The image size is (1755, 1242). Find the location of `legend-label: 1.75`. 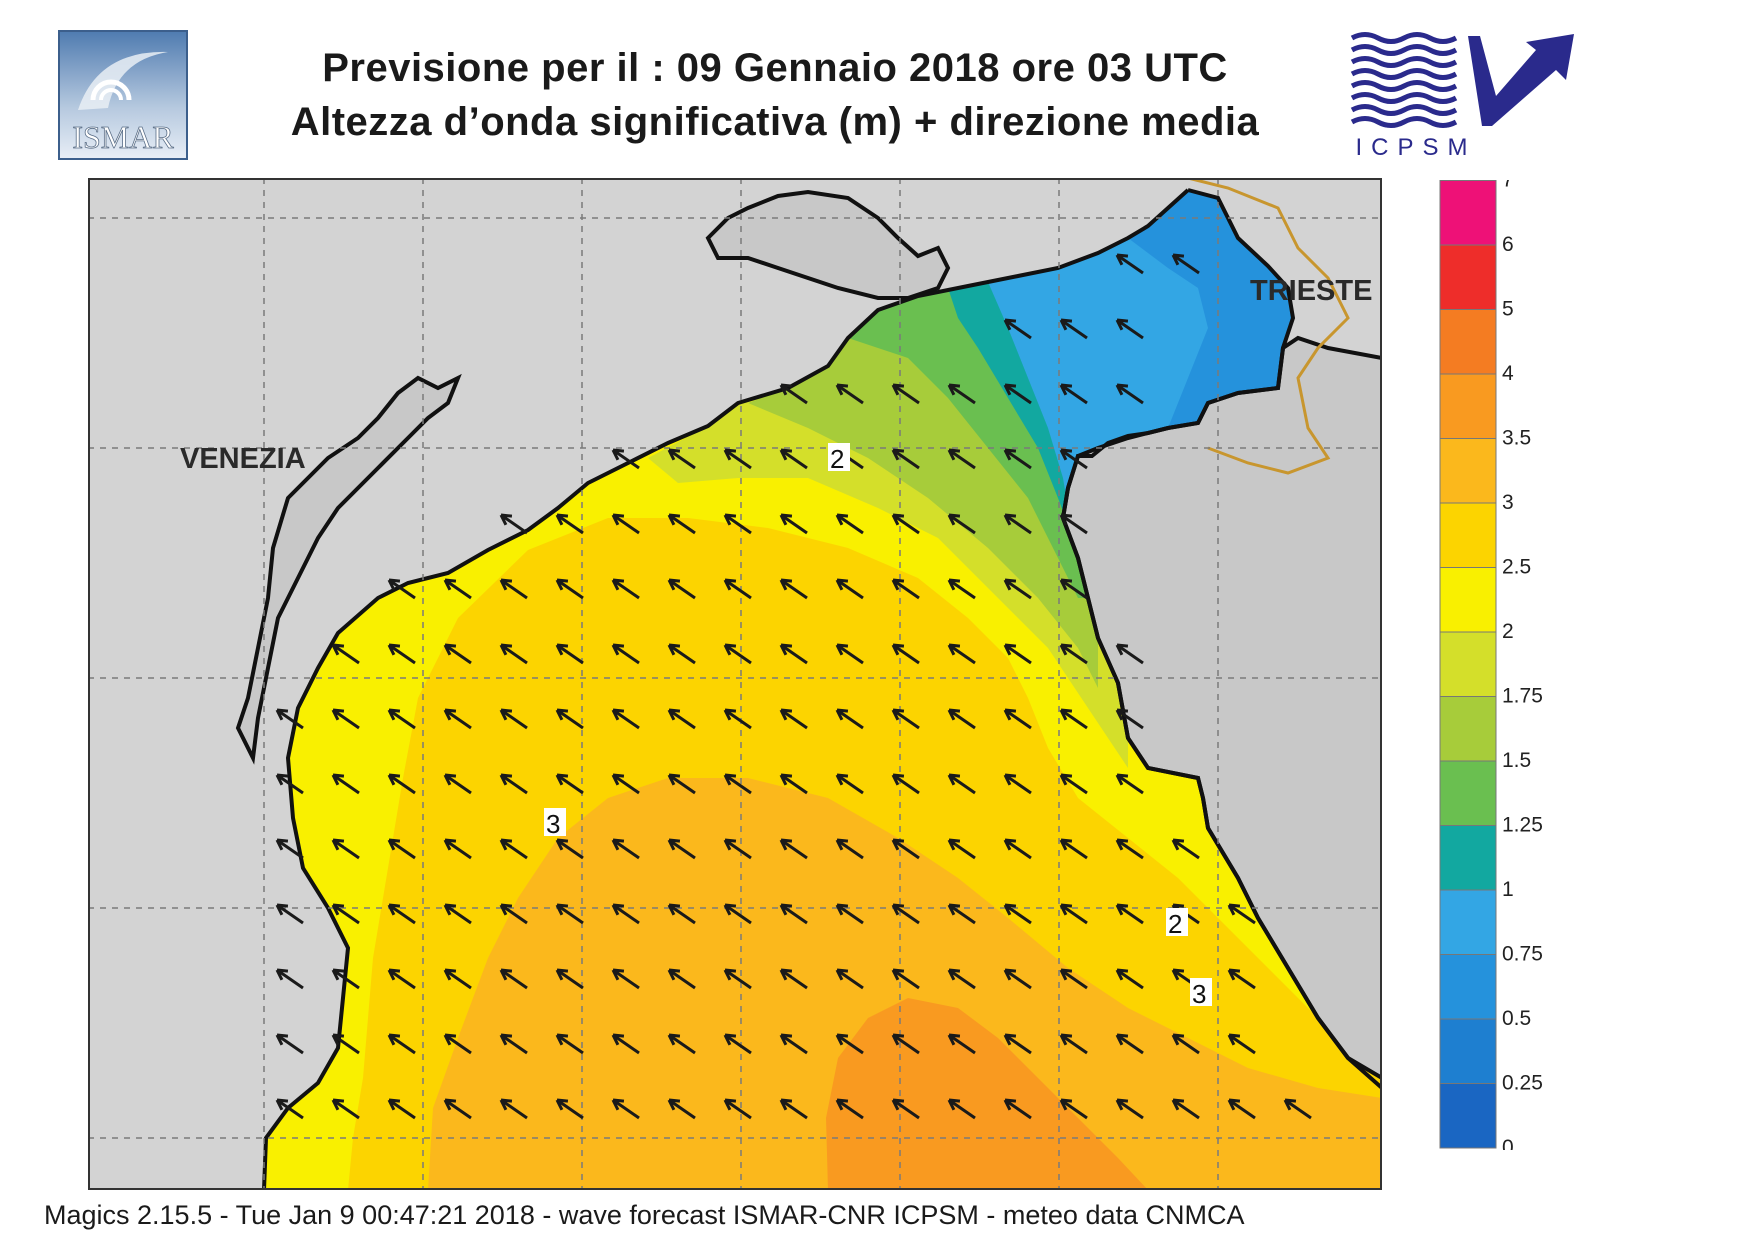

legend-label: 1.75 is located at coordinates (1522, 696).